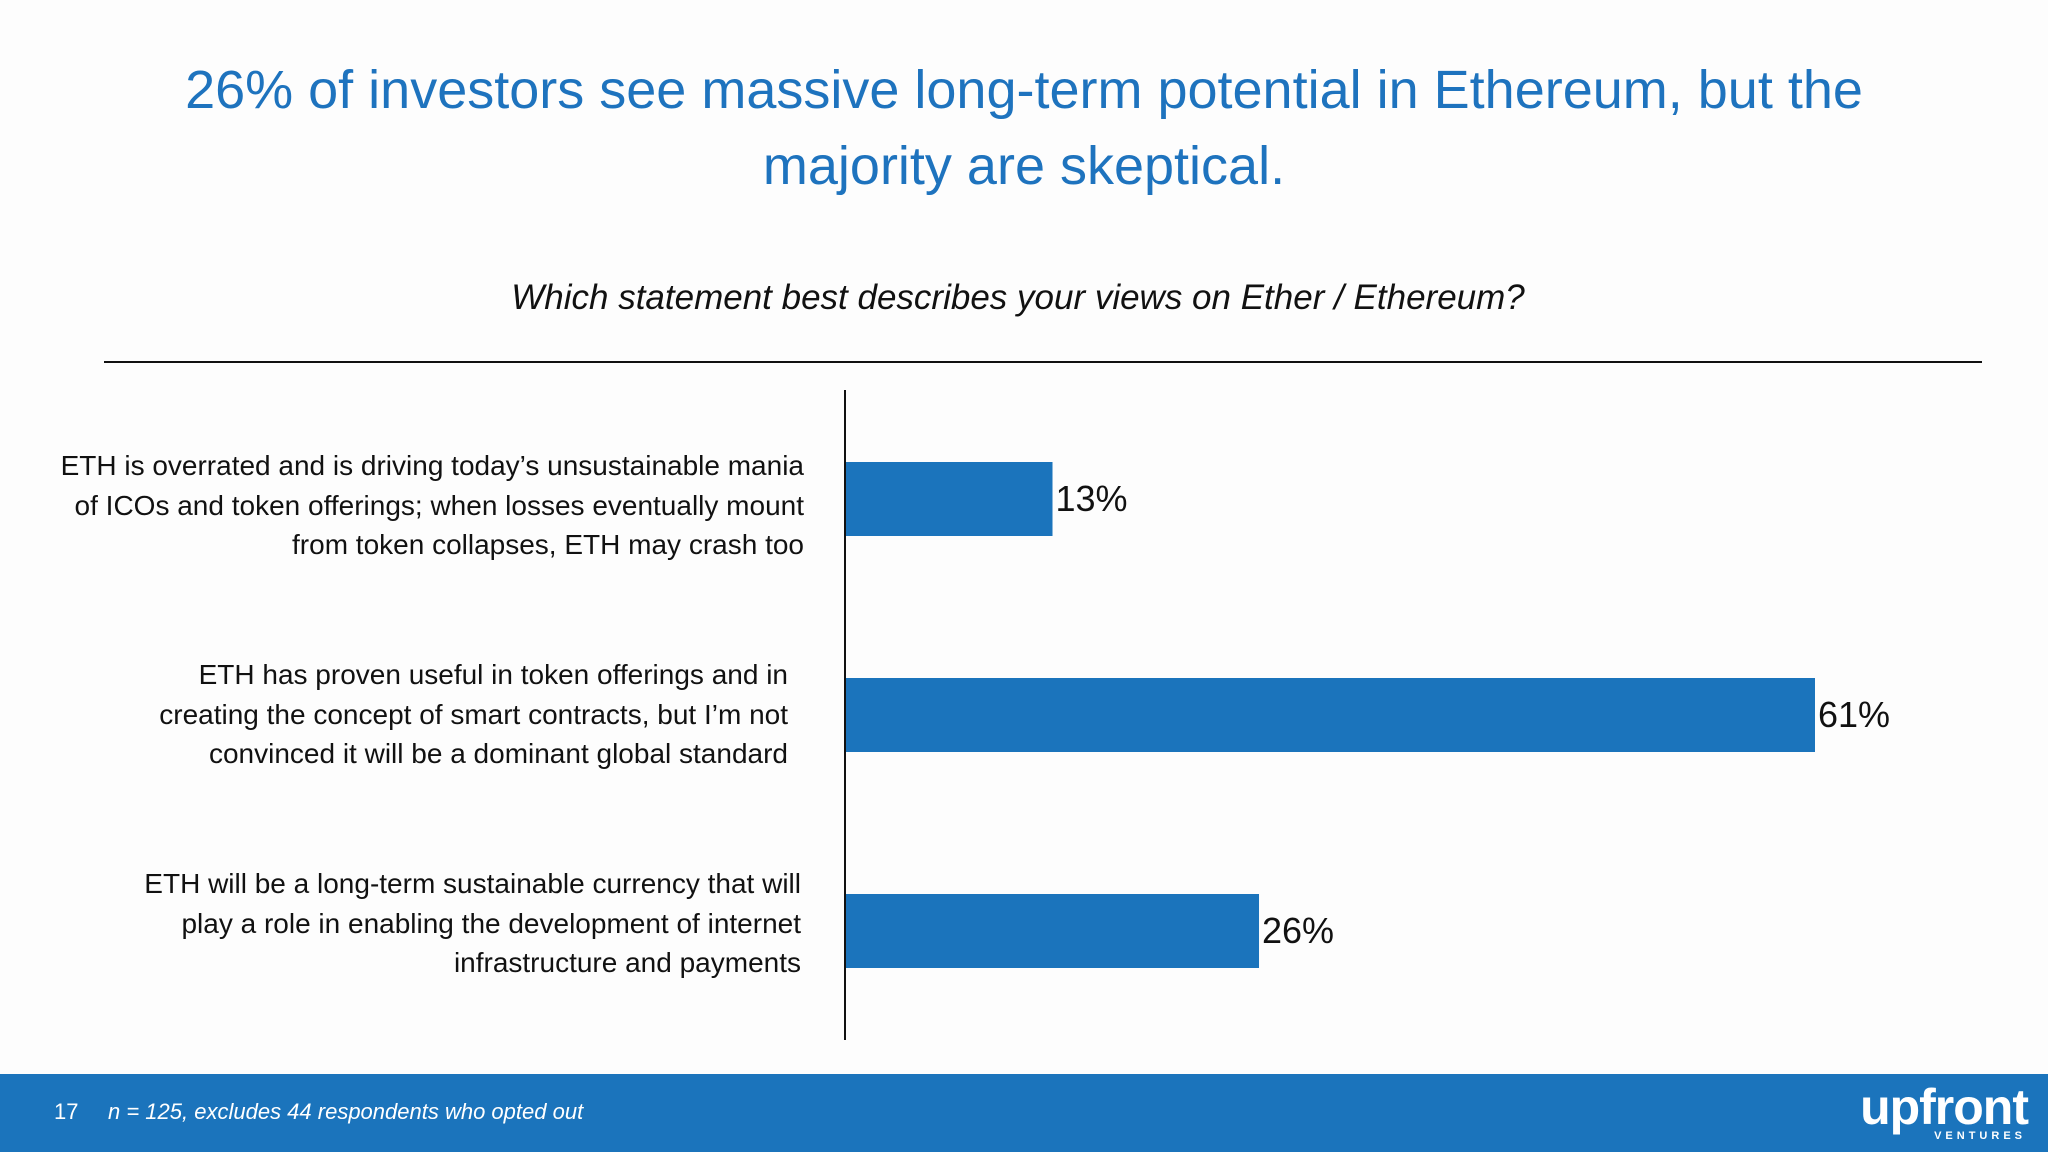  I want to click on page-number: 17, so click(66, 1111).